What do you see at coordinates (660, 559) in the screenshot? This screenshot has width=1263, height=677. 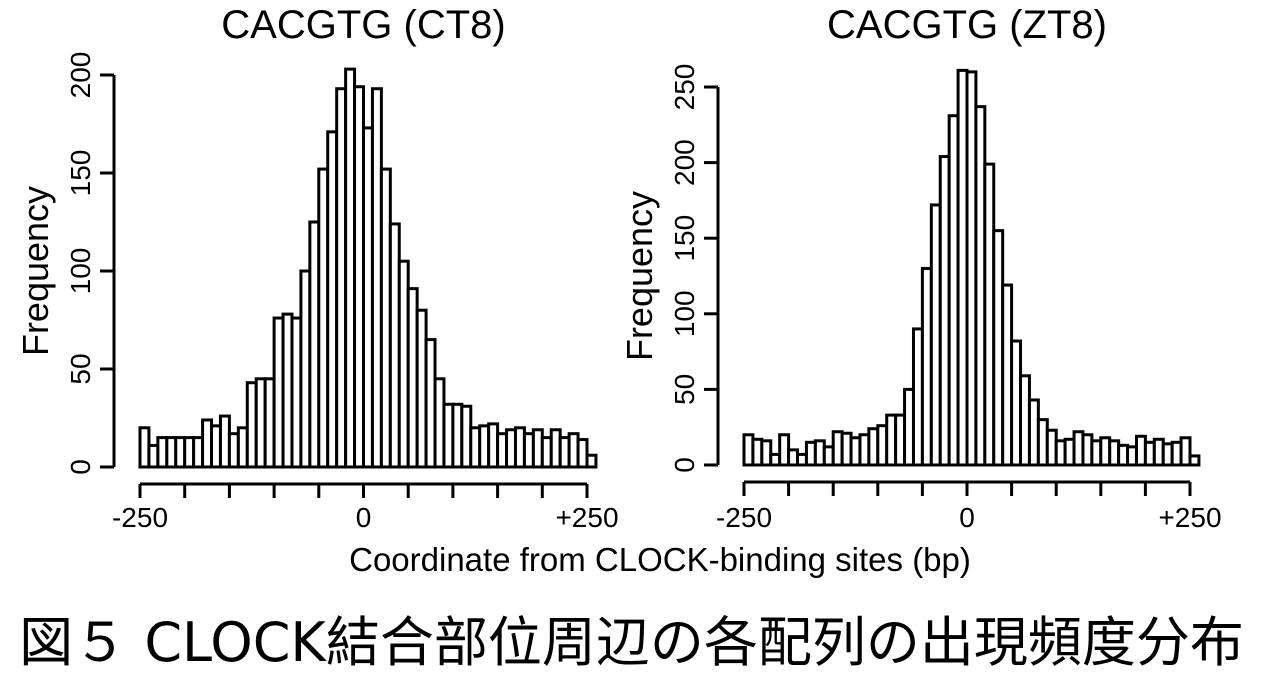 I see `x-axis-label: Coordinate from CLOCK-binding sites (bp)` at bounding box center [660, 559].